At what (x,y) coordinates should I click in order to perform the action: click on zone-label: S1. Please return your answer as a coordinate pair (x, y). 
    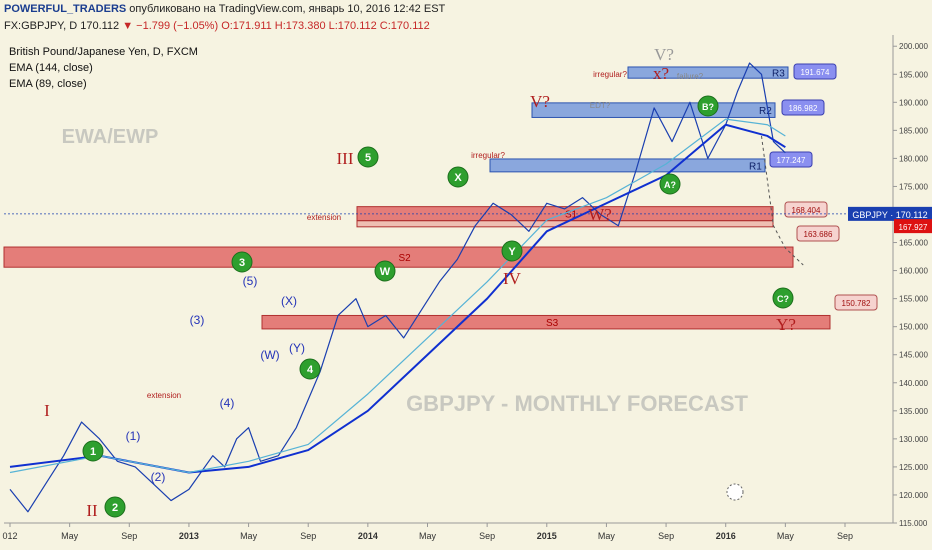
    Looking at the image, I should click on (571, 215).